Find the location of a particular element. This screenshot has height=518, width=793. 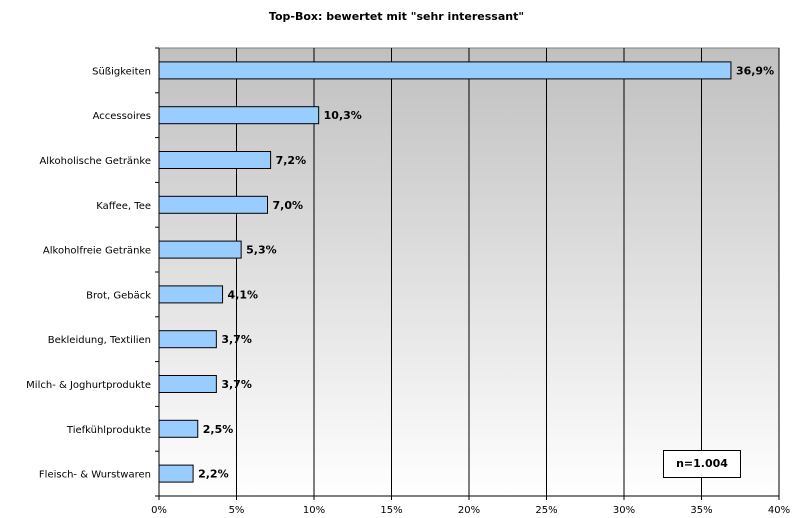

category-label: Kaffee, Tee is located at coordinates (123, 206).